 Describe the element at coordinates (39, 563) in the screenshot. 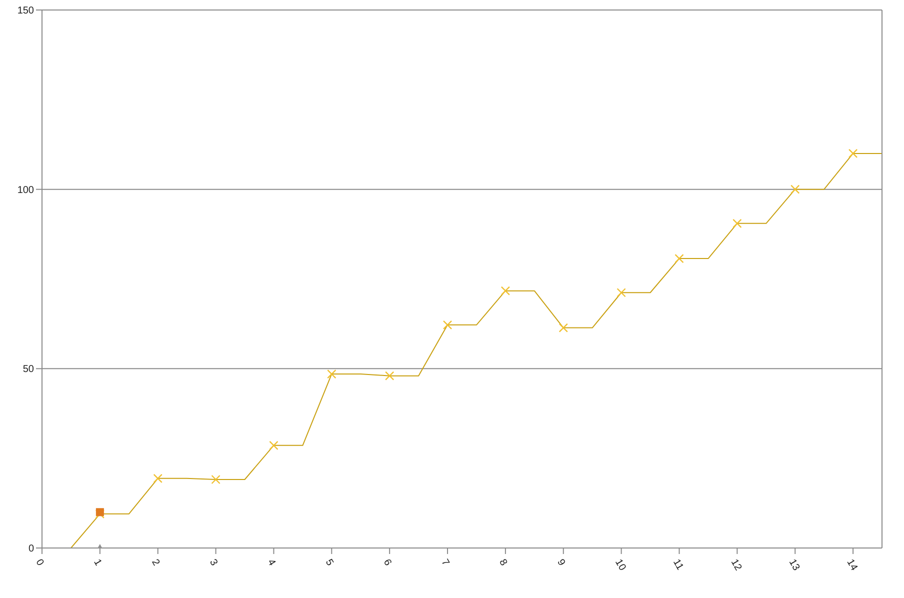

I see `x-tick-label: 0` at that location.